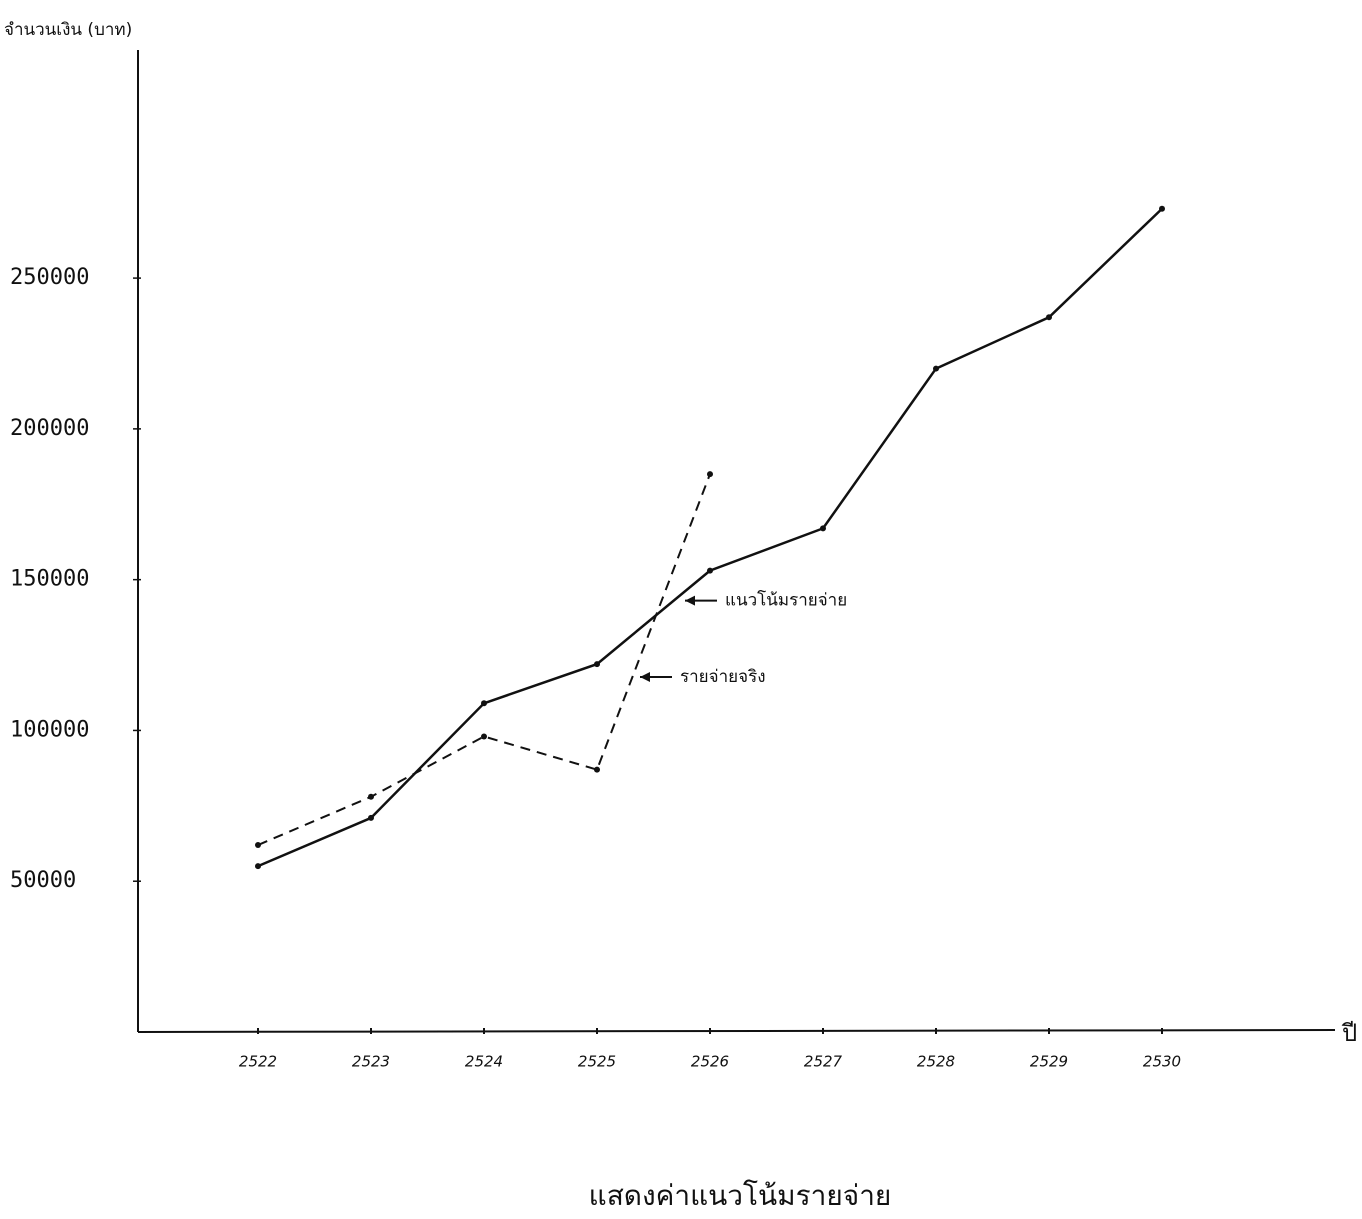 The height and width of the screenshot is (1219, 1362). Describe the element at coordinates (49, 277) in the screenshot. I see `y-tick-label: 250000` at that location.